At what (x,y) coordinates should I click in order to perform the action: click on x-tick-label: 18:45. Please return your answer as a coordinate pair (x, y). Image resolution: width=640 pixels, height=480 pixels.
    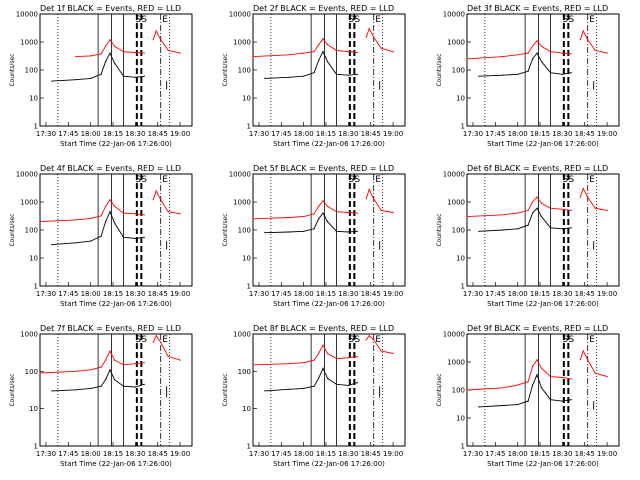
    Looking at the image, I should click on (585, 294).